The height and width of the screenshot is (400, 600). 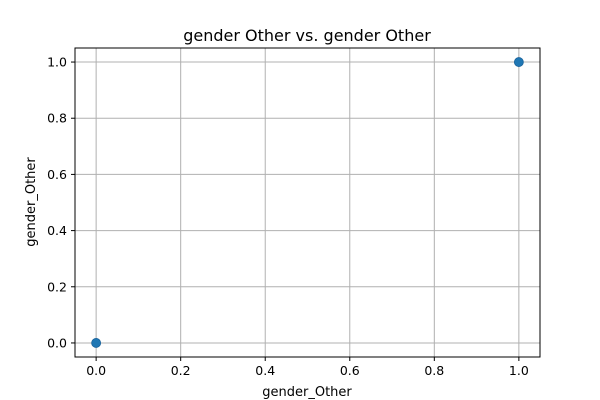 What do you see at coordinates (57, 230) in the screenshot?
I see `y-tick-label: 0.4` at bounding box center [57, 230].